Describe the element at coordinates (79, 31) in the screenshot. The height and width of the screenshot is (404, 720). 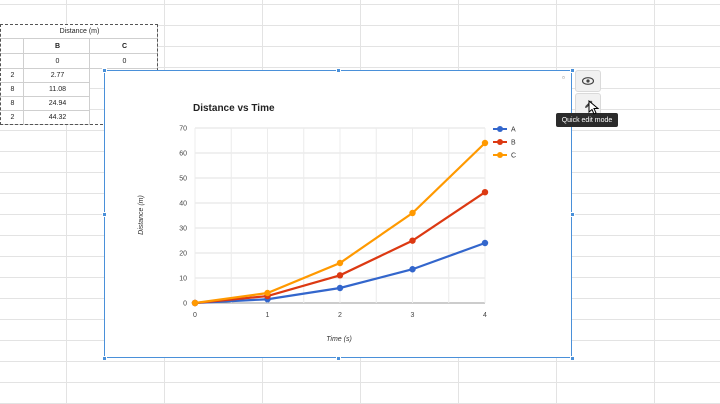
I see `merged-header-cell: Distance (m)` at that location.